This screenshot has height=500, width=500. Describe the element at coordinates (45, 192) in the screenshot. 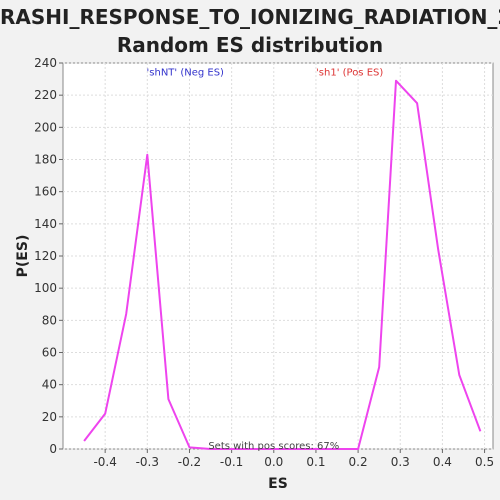

I see `y-tick-label: 160` at that location.